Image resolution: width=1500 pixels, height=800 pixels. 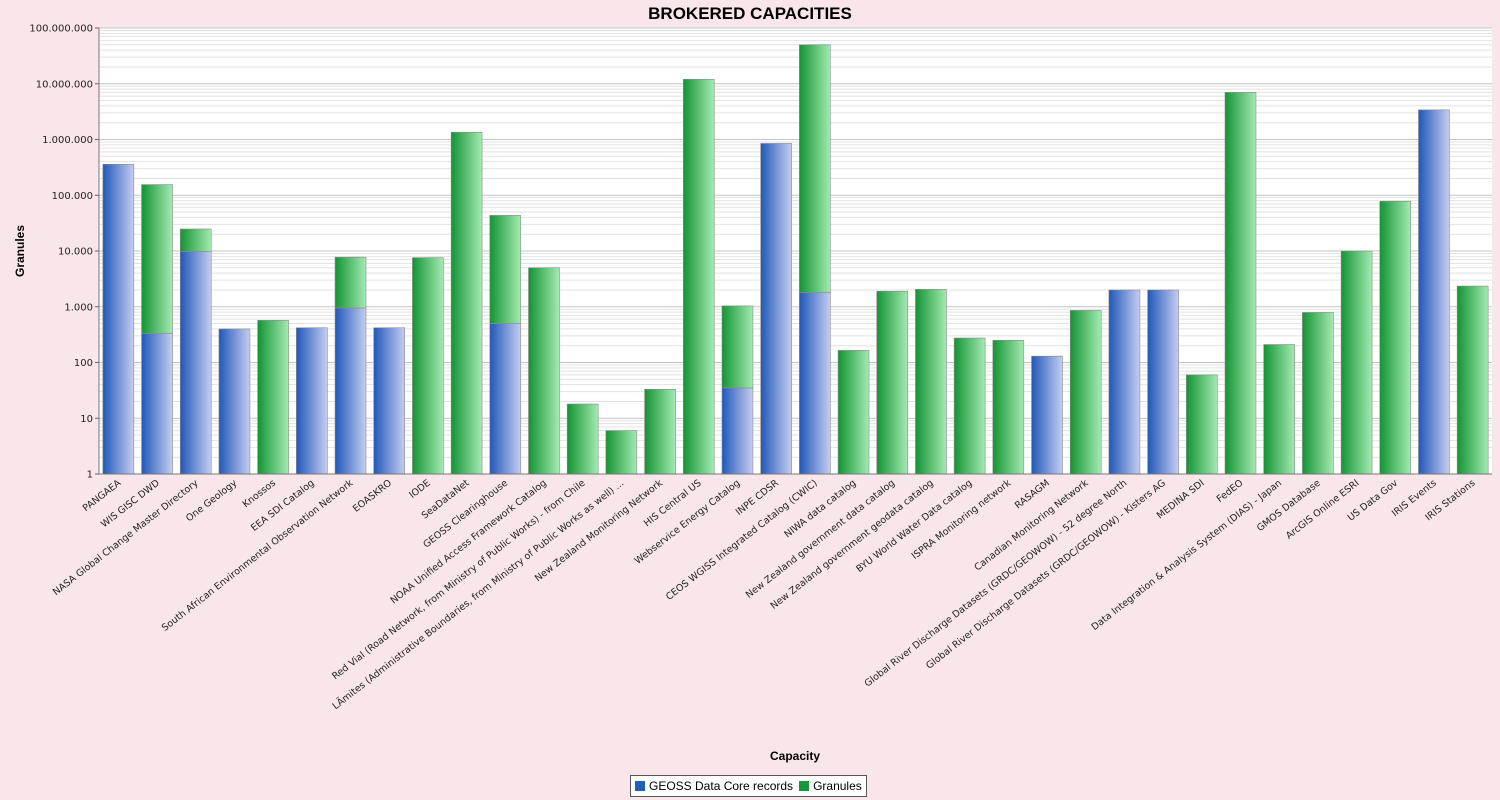 What do you see at coordinates (78, 307) in the screenshot?
I see `y-tick-label: 1.000` at bounding box center [78, 307].